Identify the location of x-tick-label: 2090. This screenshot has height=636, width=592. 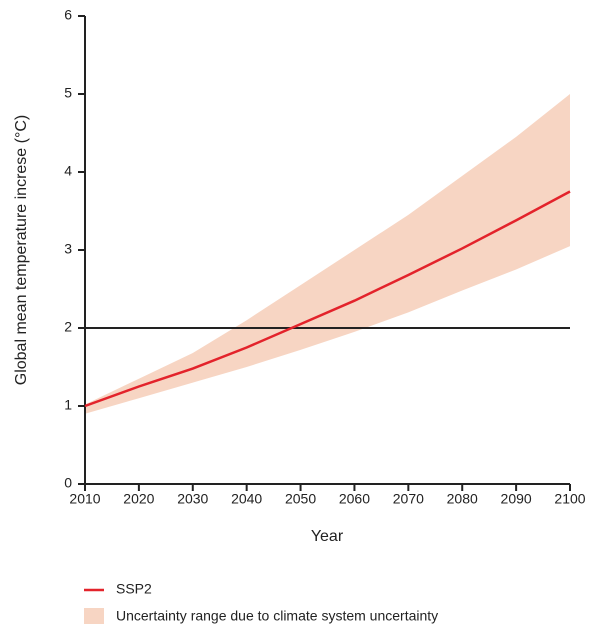
(516, 499).